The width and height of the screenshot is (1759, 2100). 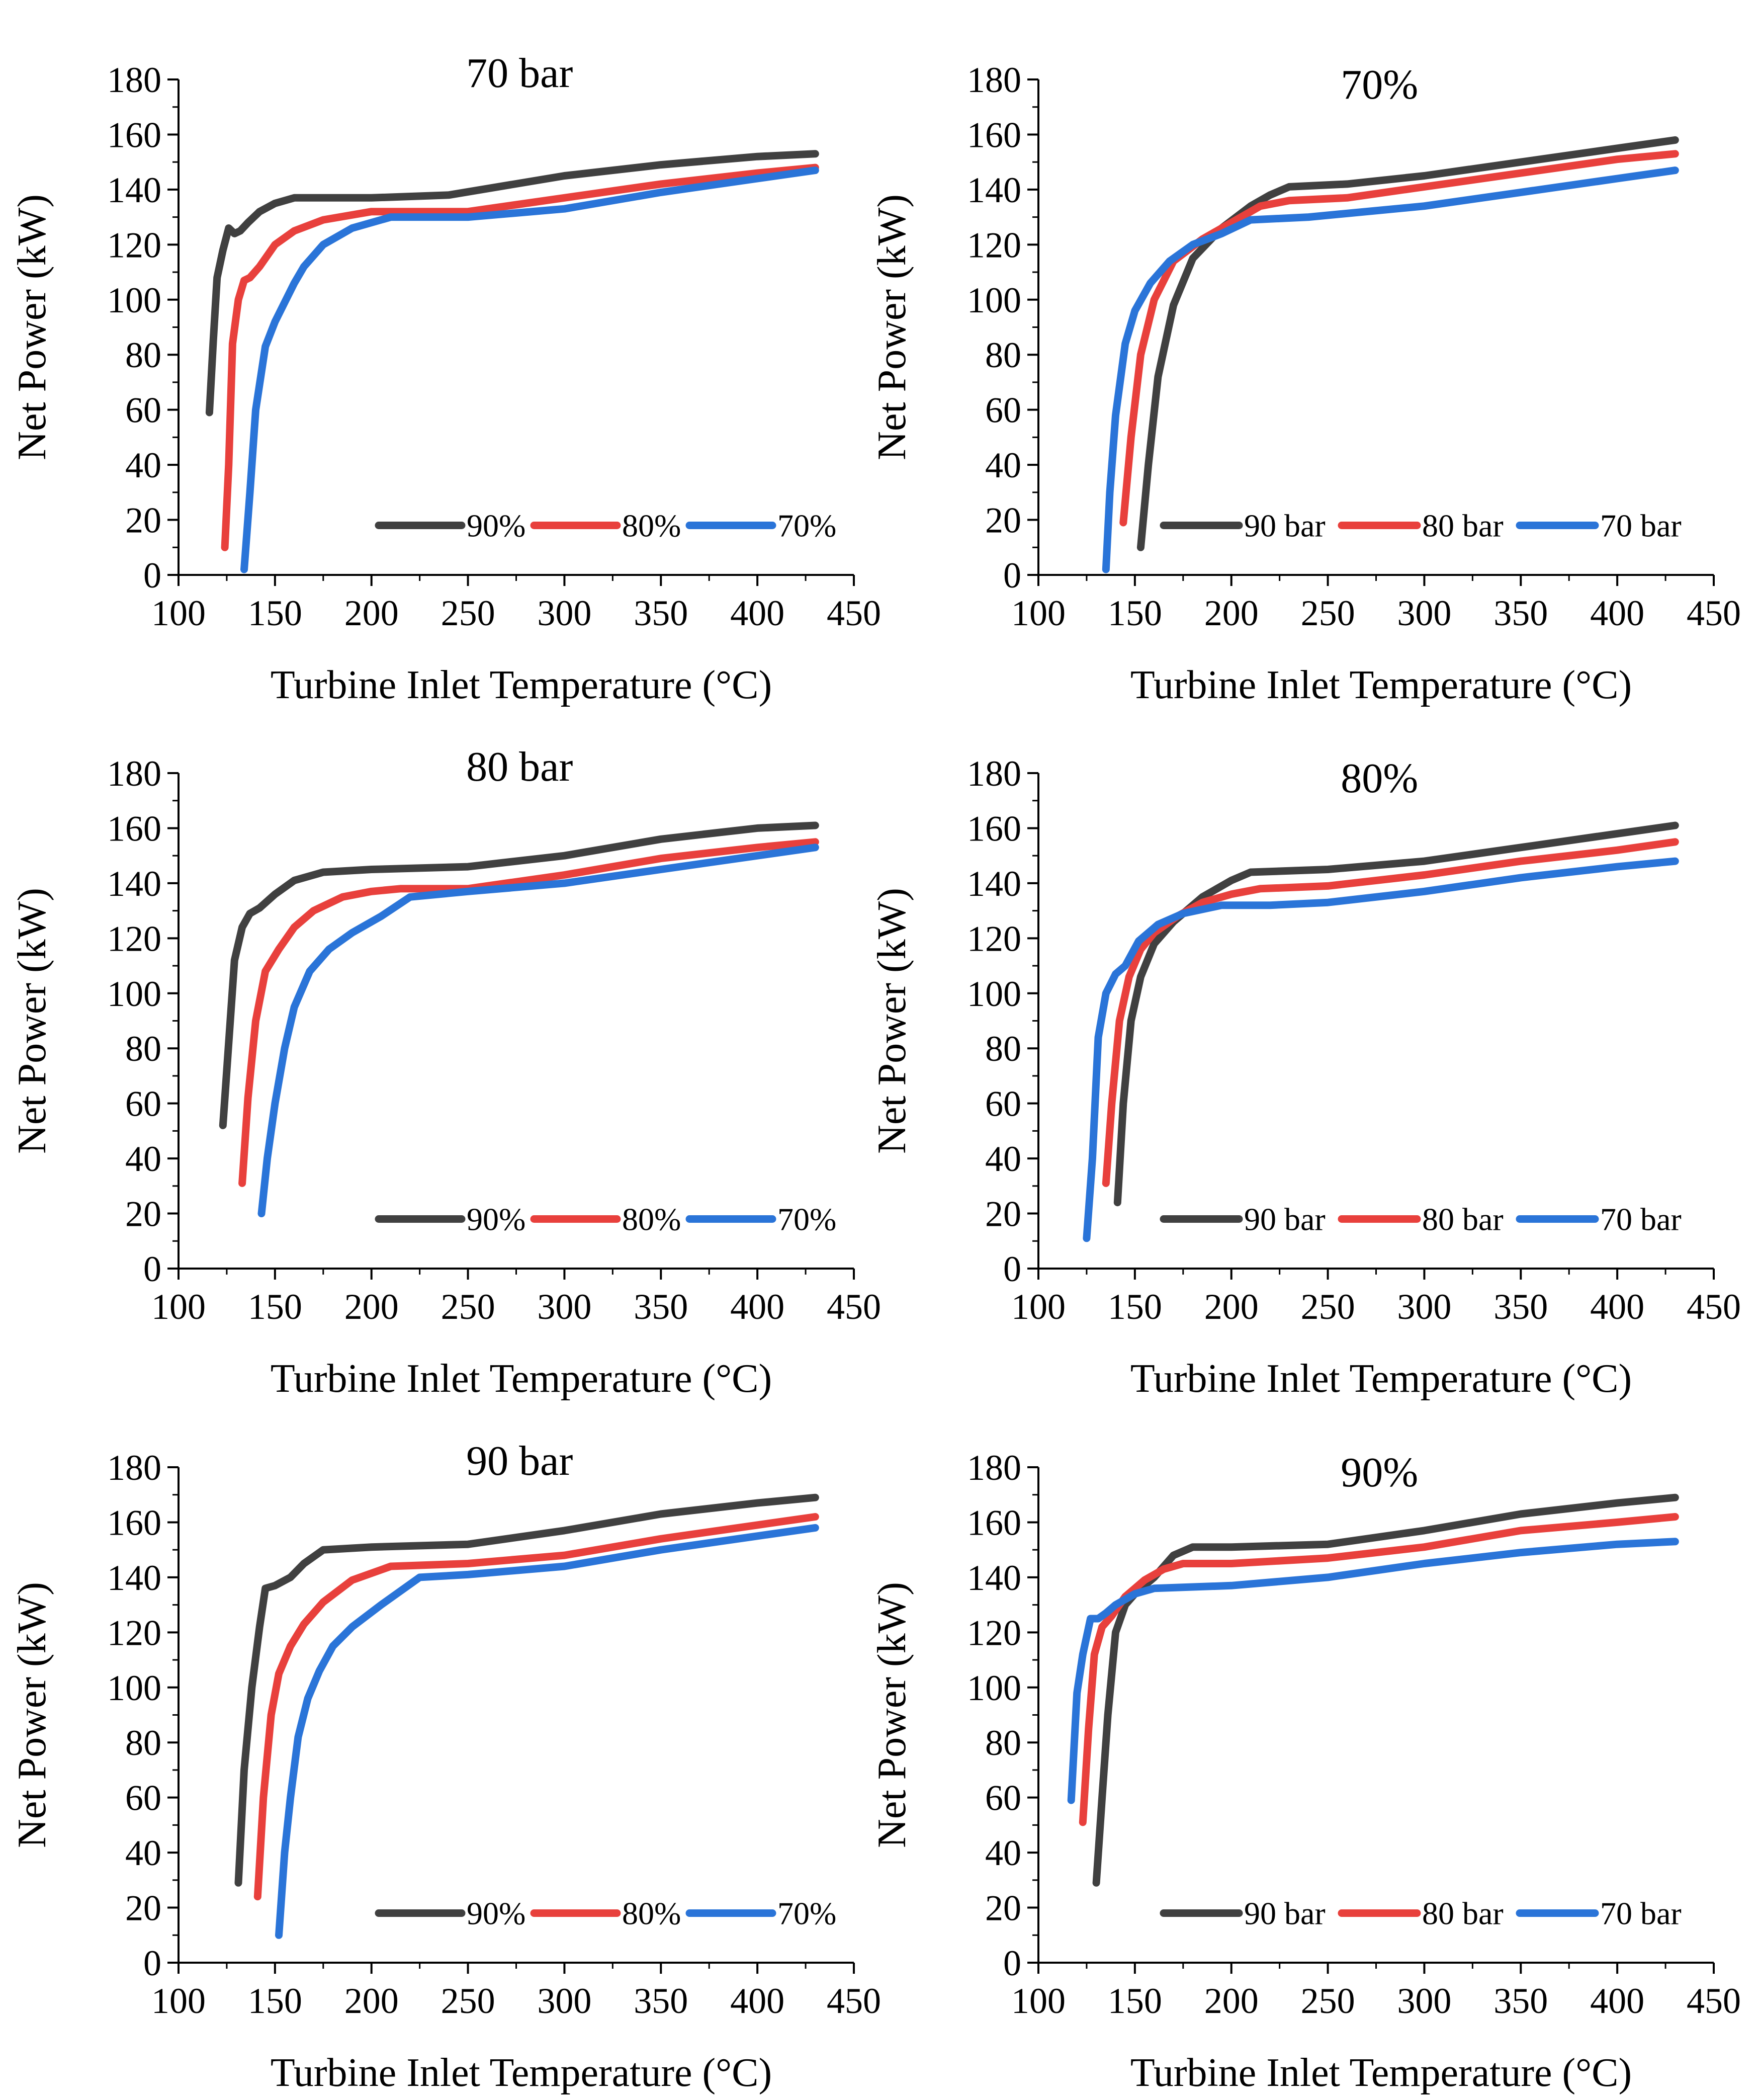 What do you see at coordinates (519, 1461) in the screenshot?
I see `panel-title: 90 bar` at bounding box center [519, 1461].